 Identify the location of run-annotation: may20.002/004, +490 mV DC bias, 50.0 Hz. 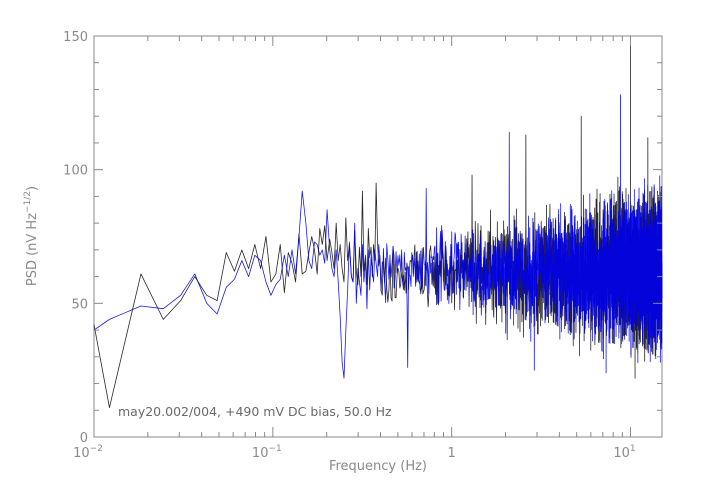
(255, 411).